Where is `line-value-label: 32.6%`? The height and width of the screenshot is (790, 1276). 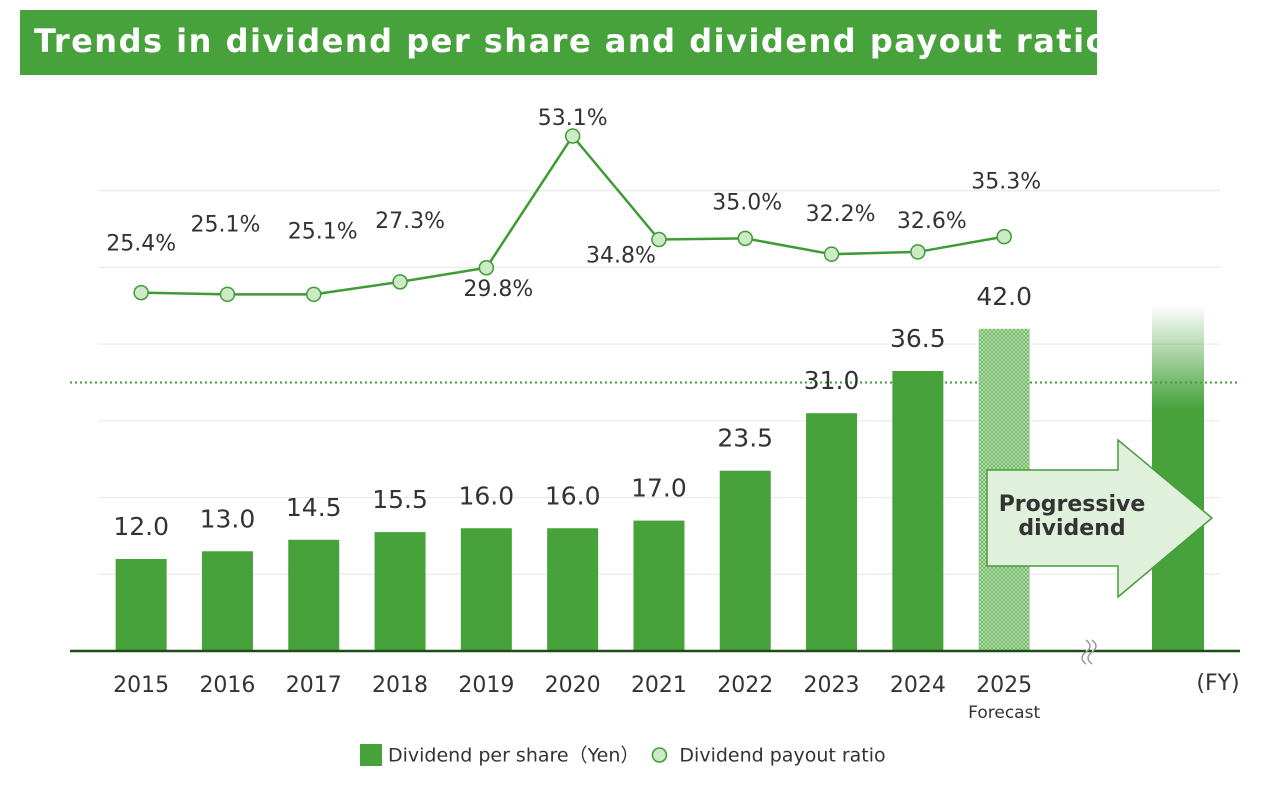 line-value-label: 32.6% is located at coordinates (932, 221).